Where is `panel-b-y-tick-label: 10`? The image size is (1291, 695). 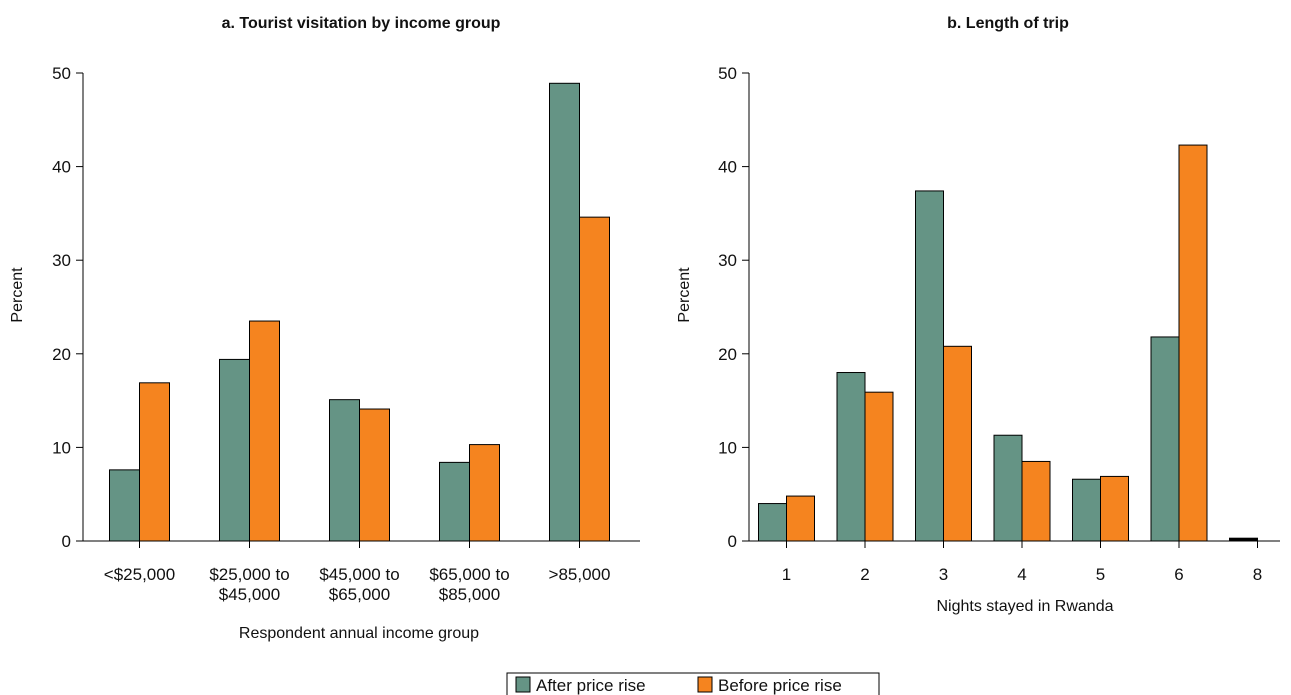 panel-b-y-tick-label: 10 is located at coordinates (727, 447).